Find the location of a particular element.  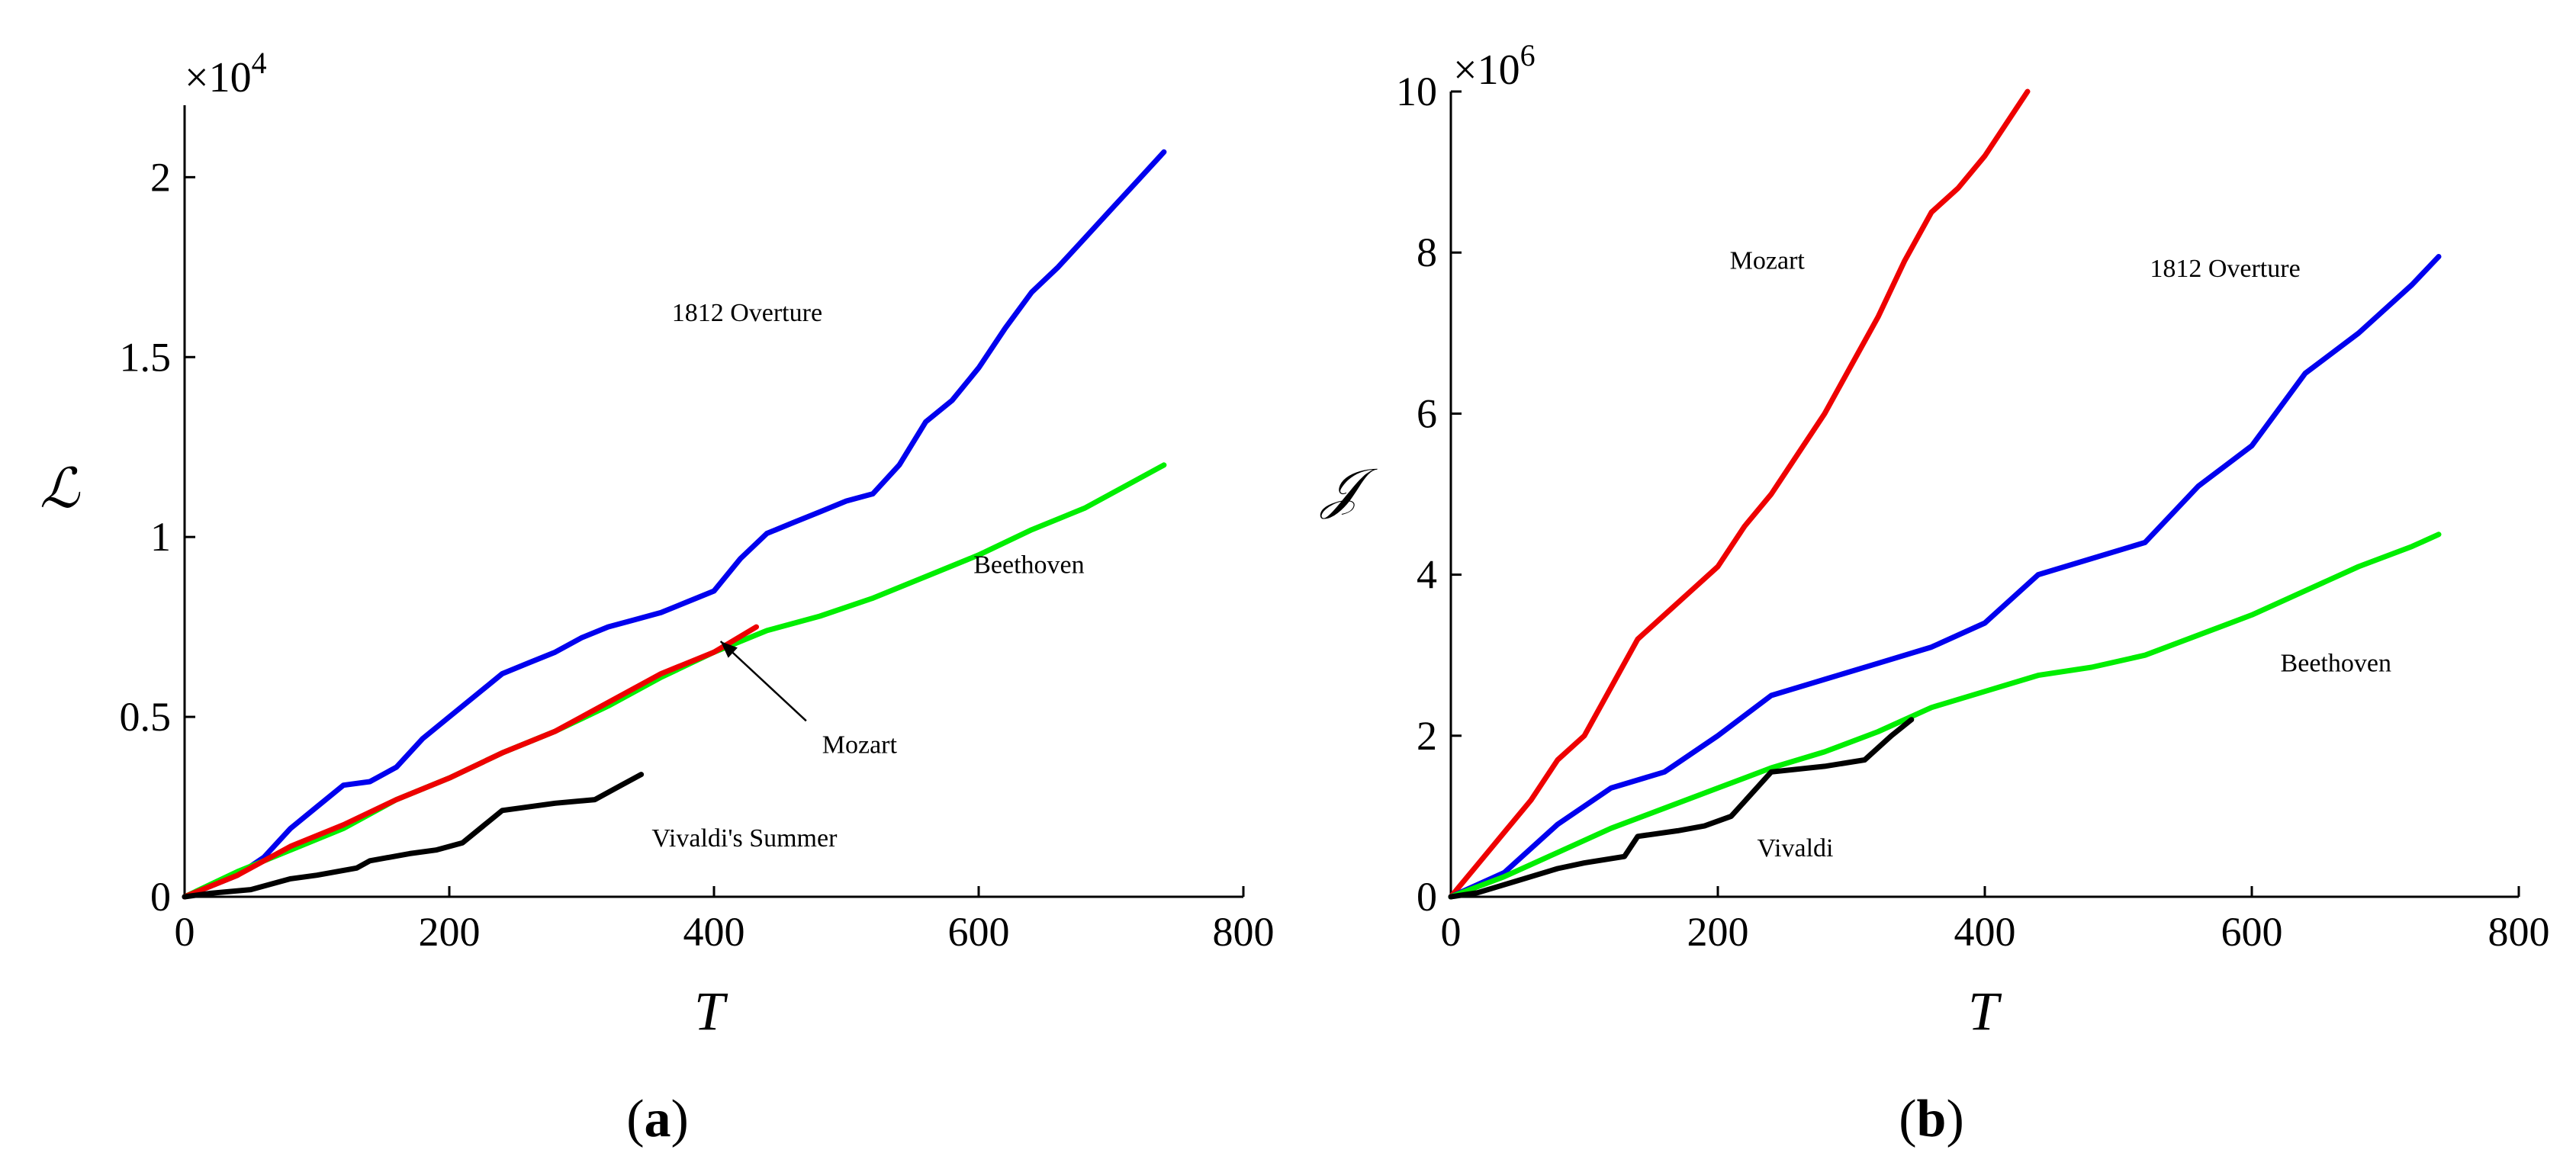

panel-b-ytick-label: 2 is located at coordinates (1427, 736).